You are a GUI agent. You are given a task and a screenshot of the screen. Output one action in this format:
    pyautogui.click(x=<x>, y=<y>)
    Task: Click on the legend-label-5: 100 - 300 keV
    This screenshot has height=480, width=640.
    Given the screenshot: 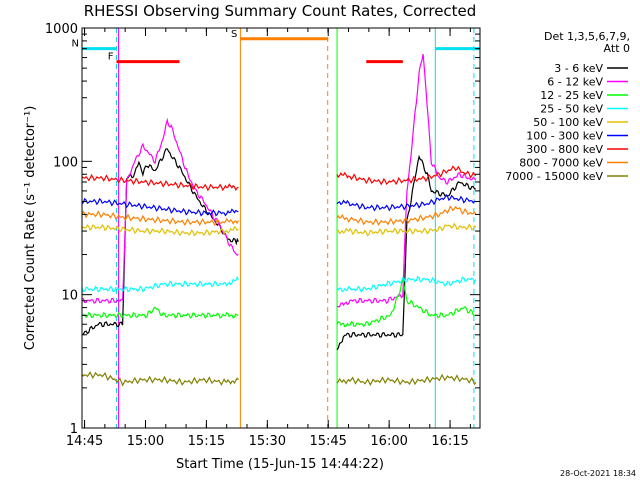 What is the action you would take?
    pyautogui.click(x=564, y=136)
    